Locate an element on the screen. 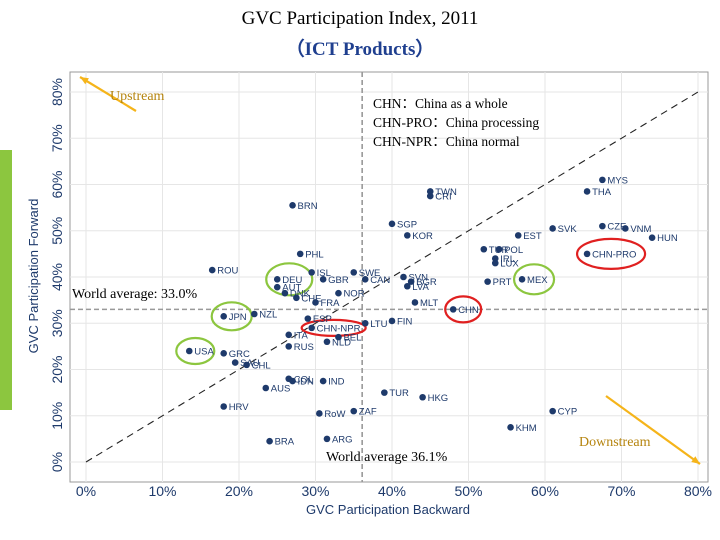 The height and width of the screenshot is (540, 720). downstream-arrow is located at coordinates (653, 430).